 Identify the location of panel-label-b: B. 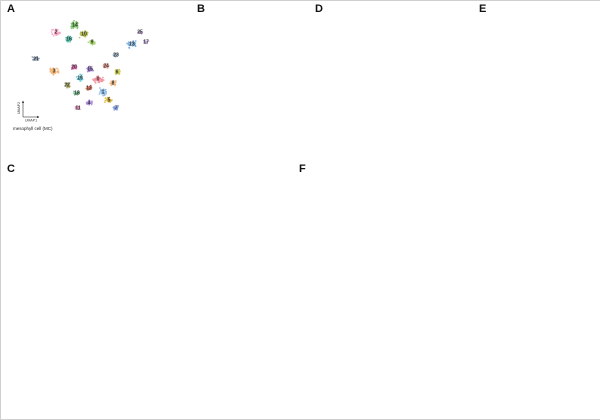
(201, 9).